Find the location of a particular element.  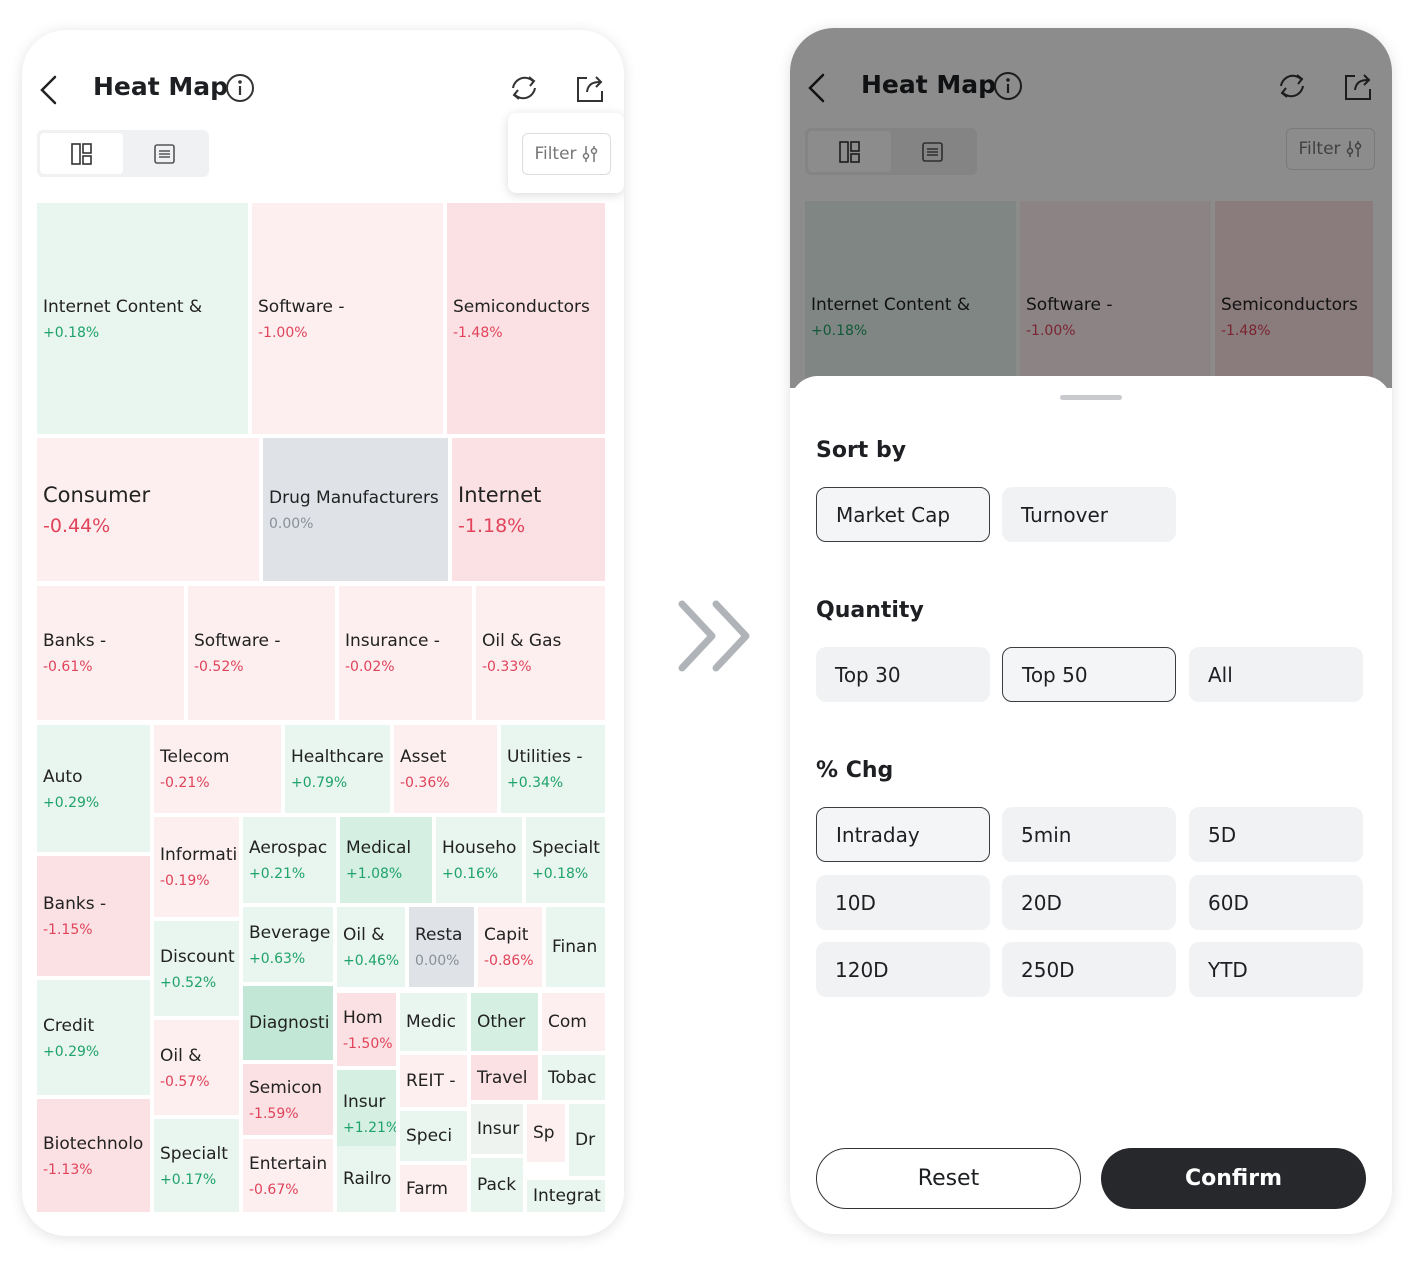

option-button: 250D is located at coordinates (1089, 969).